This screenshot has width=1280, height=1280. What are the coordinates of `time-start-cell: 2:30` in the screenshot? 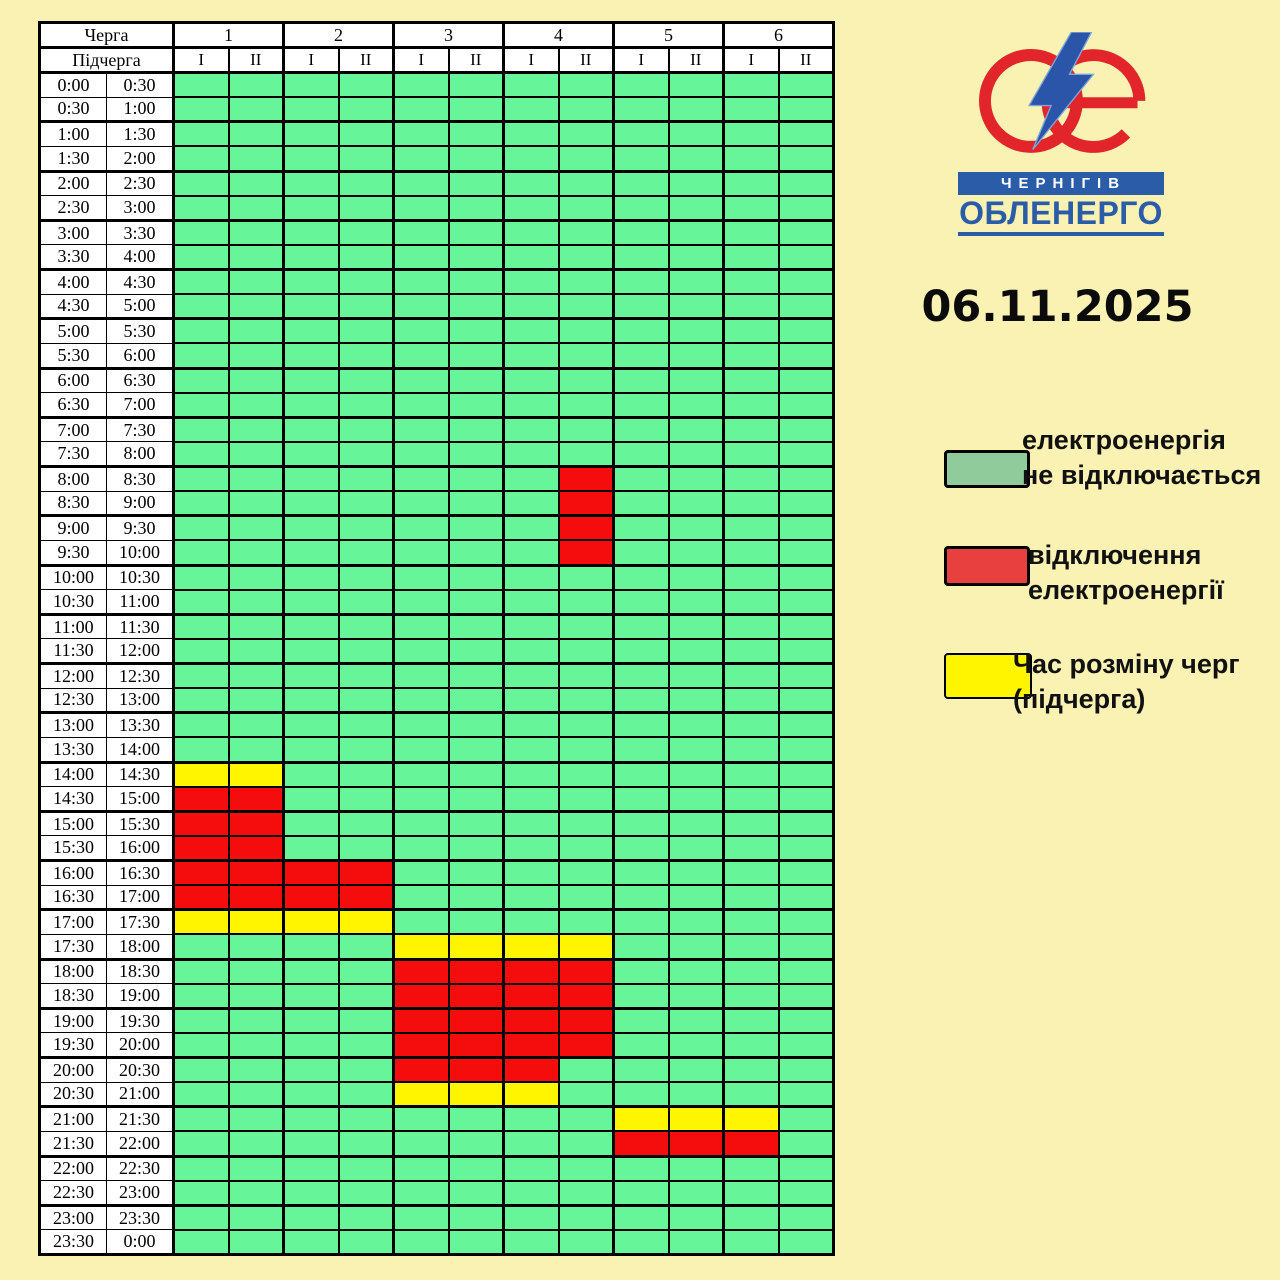 It's located at (73, 208).